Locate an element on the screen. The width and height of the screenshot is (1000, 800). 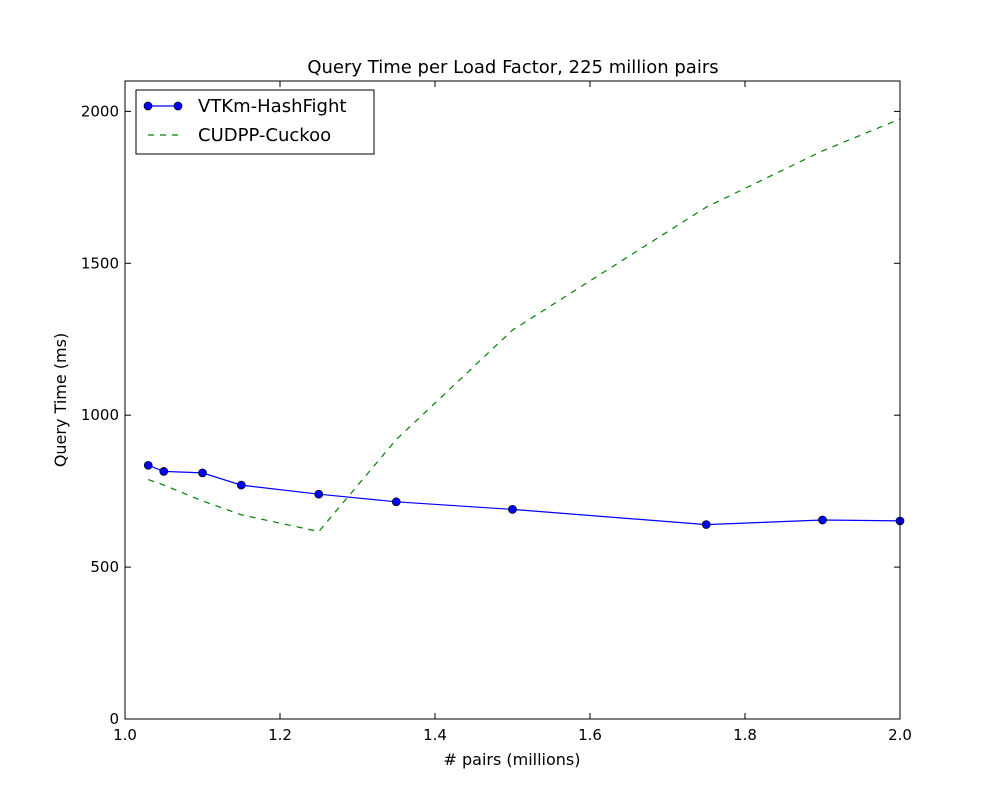
x-tick-label: 1.6 is located at coordinates (590, 735).